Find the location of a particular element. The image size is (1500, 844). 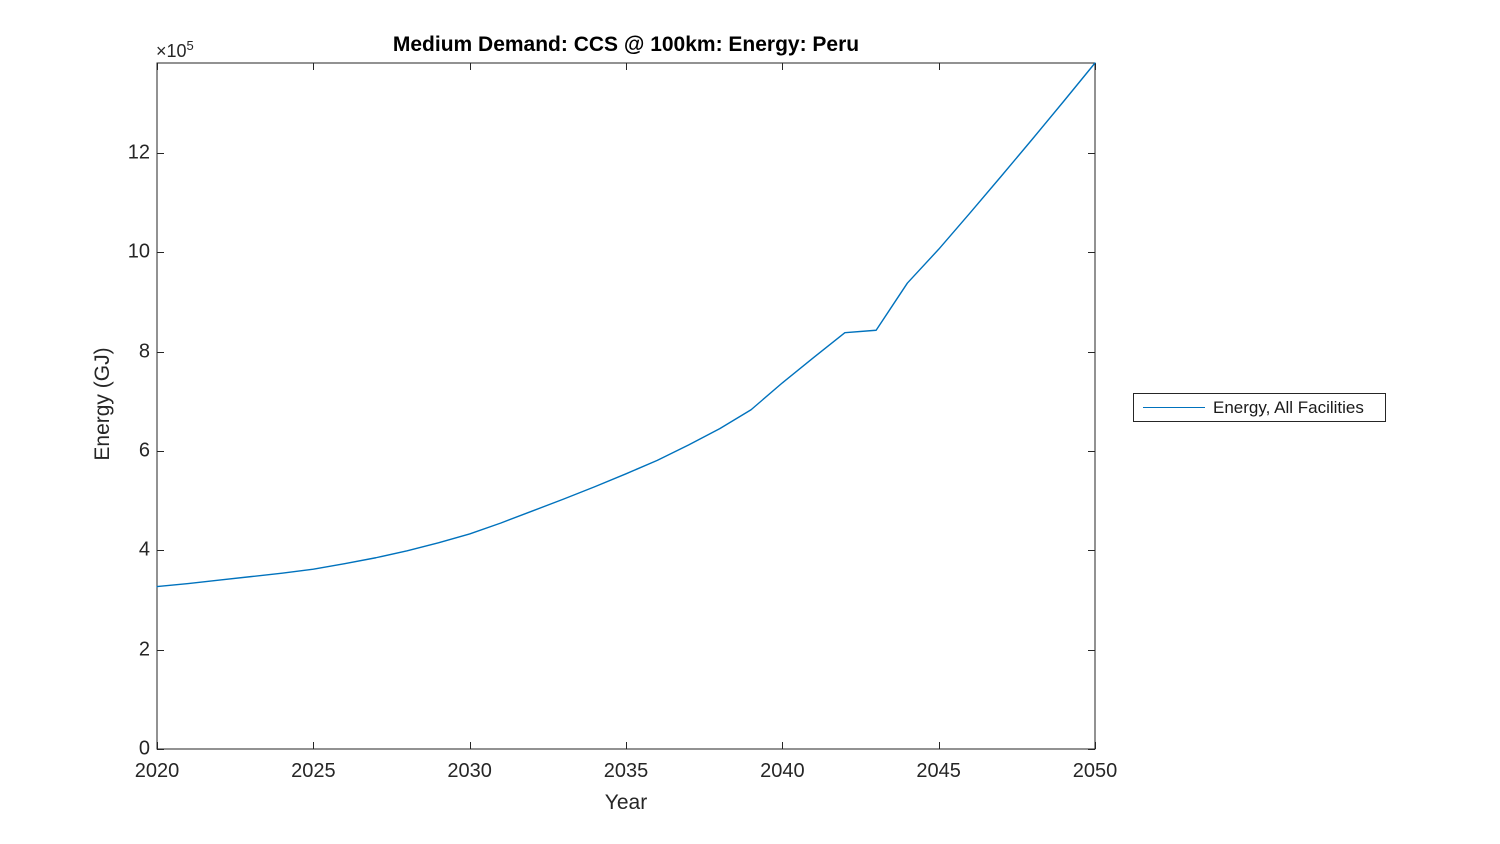

x-tick-label: 2040 is located at coordinates (782, 771).